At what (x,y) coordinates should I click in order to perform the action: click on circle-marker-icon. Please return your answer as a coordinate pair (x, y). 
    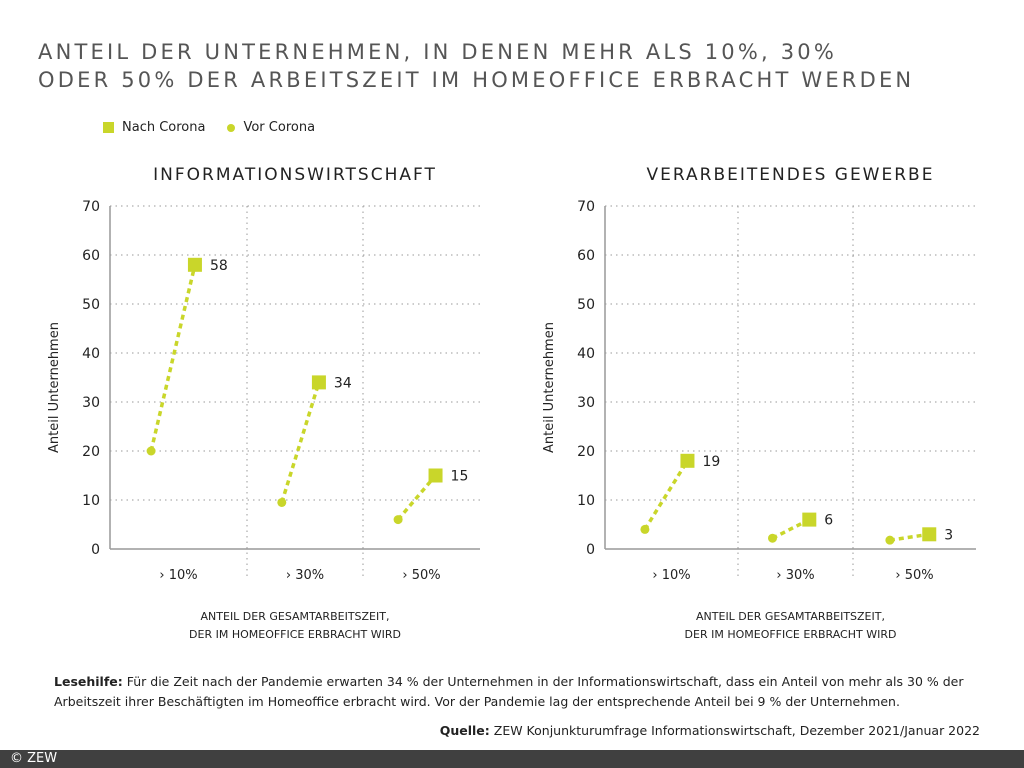
    Looking at the image, I should click on (231, 127).